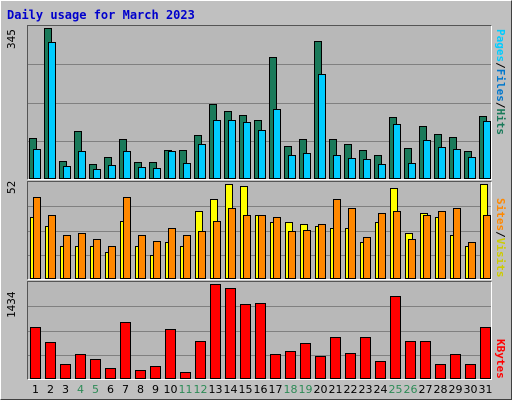 The height and width of the screenshot is (400, 512). Describe the element at coordinates (485, 389) in the screenshot. I see `x-tick-label: 31` at that location.